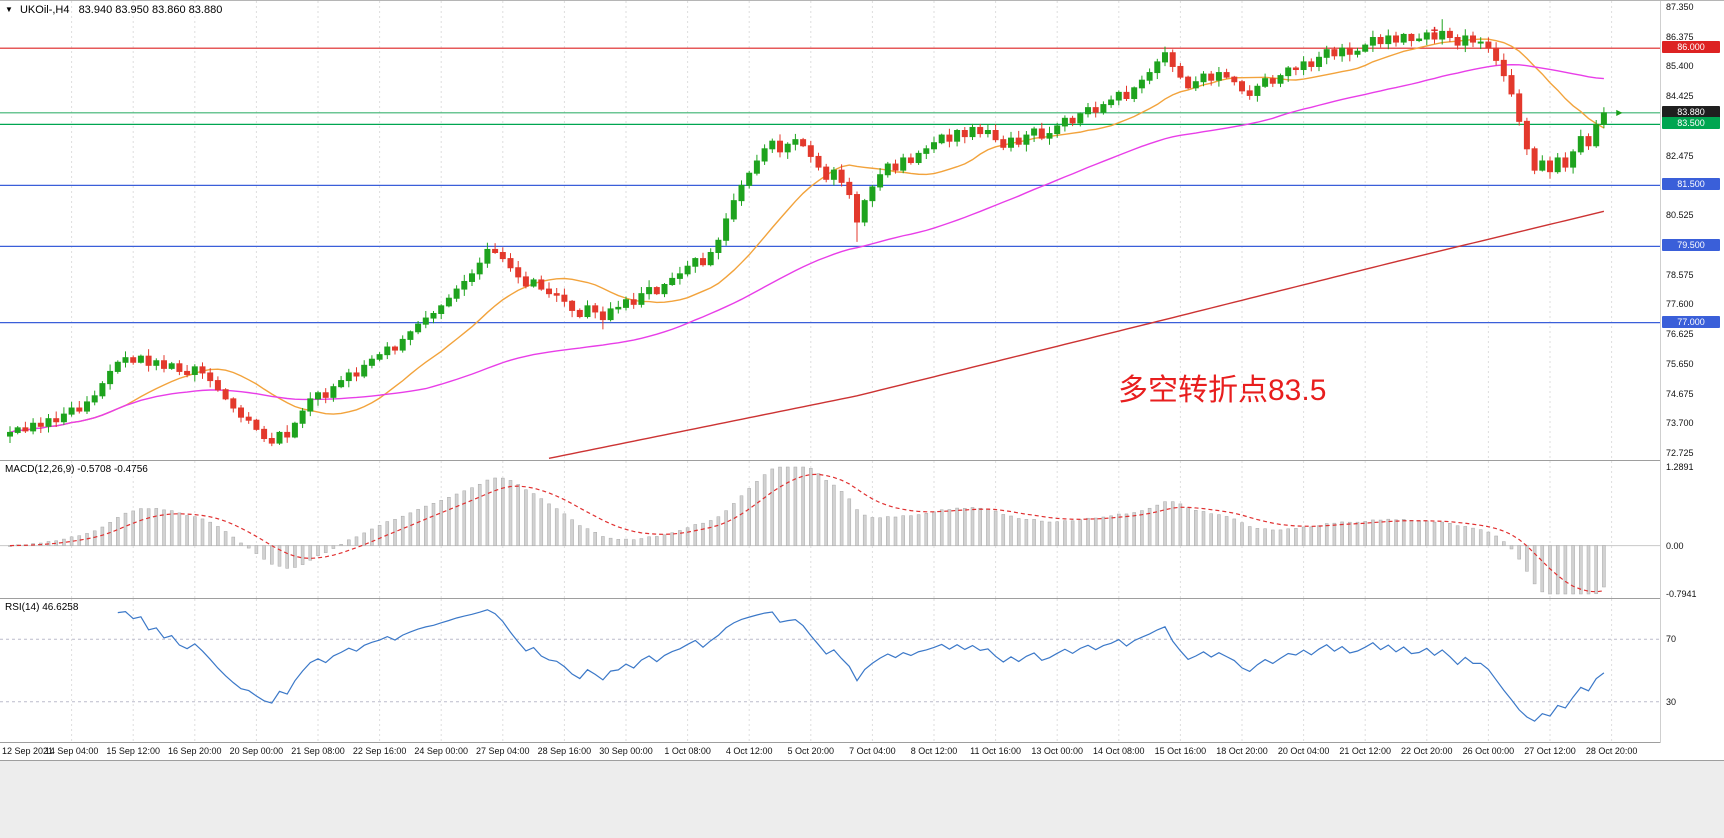 This screenshot has width=1724, height=838. Describe the element at coordinates (1680, 334) in the screenshot. I see `price-tick-label: 76.625` at that location.